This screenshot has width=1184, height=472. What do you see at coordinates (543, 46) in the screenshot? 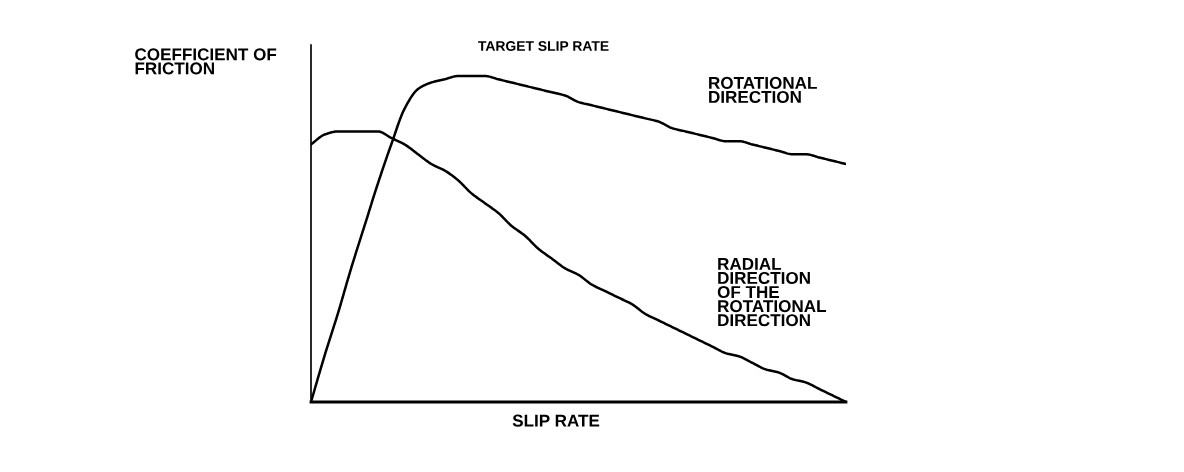
I see `chart-title: TARGET SLIP RATE` at bounding box center [543, 46].